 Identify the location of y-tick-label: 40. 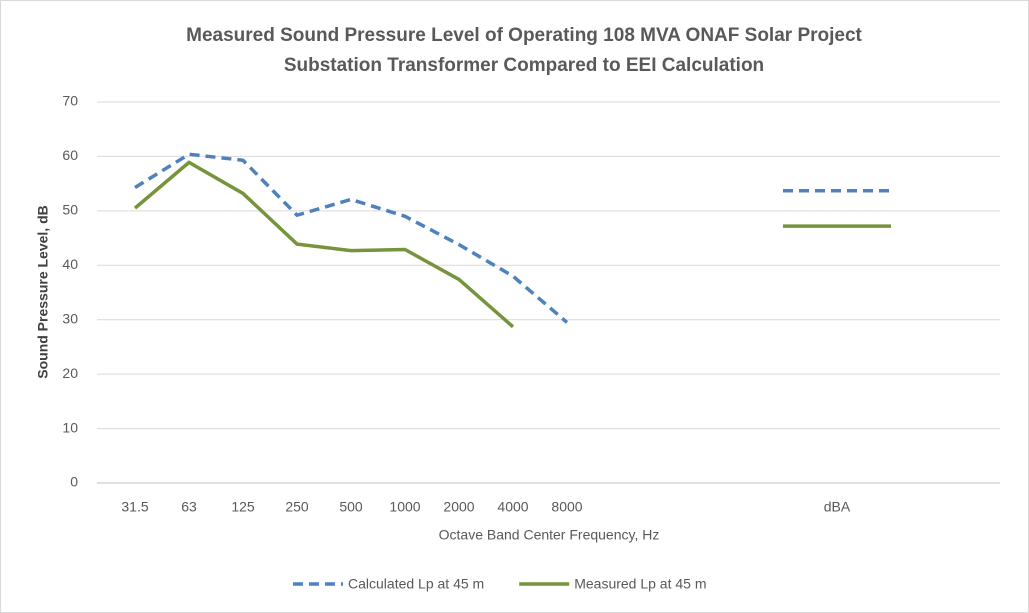
(70, 264).